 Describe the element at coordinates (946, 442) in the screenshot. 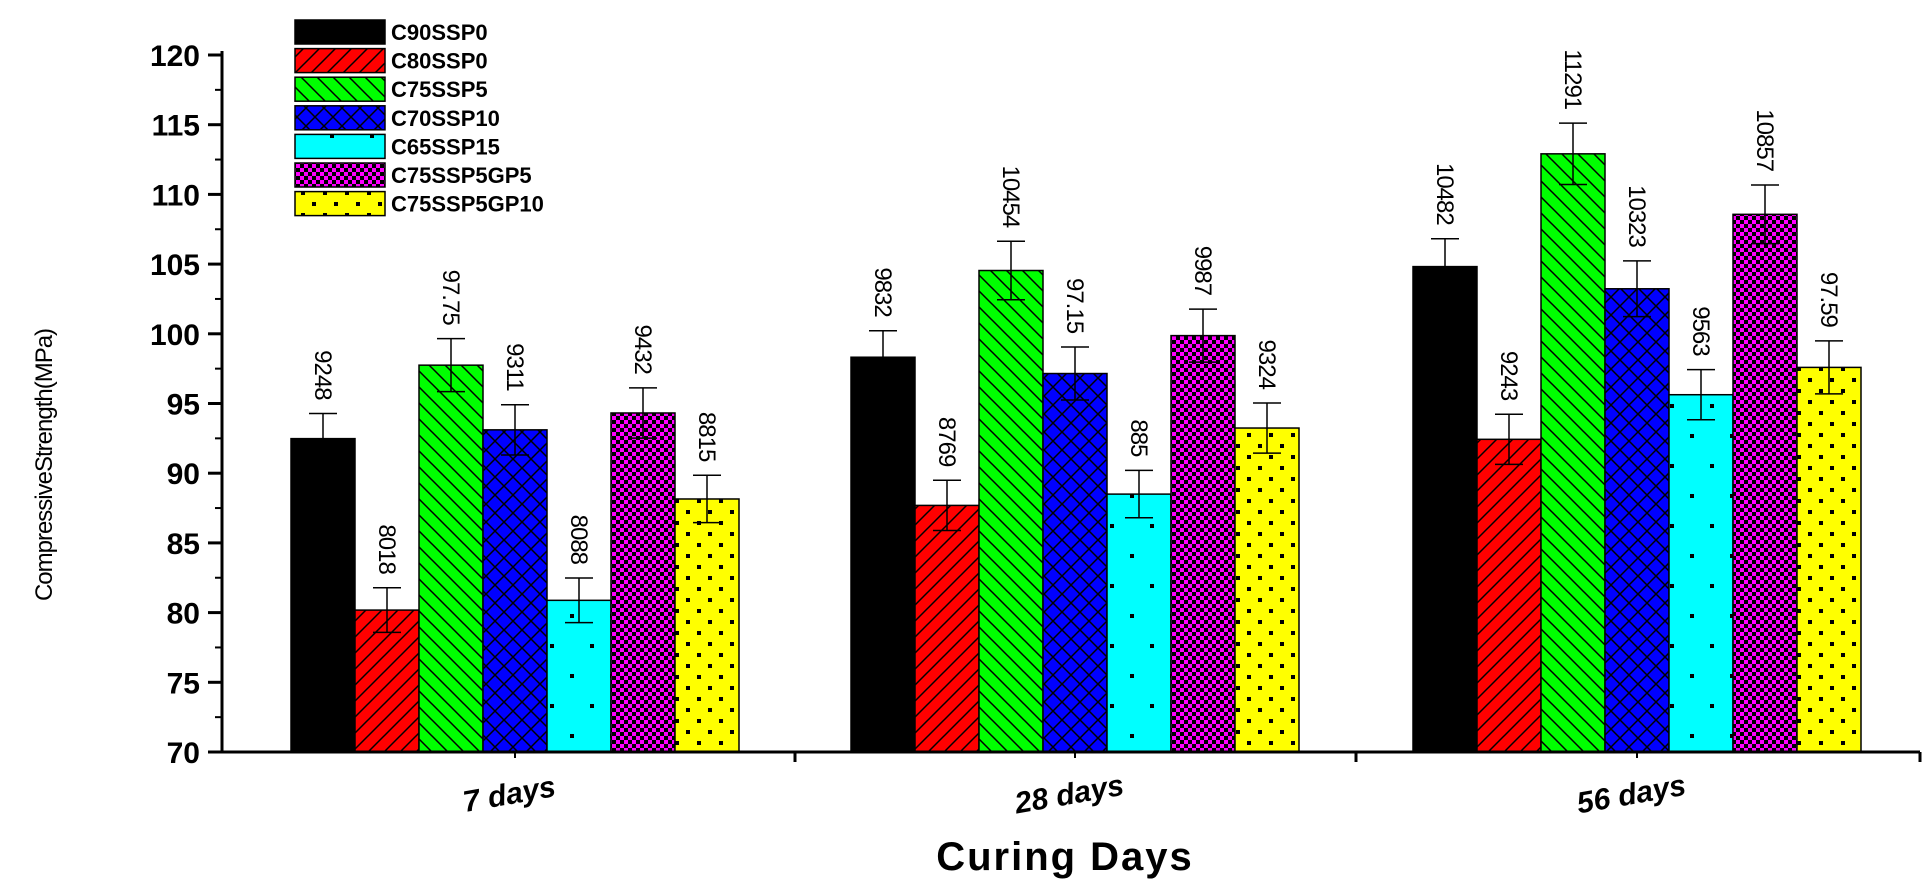

I see `data-label: 8769` at that location.